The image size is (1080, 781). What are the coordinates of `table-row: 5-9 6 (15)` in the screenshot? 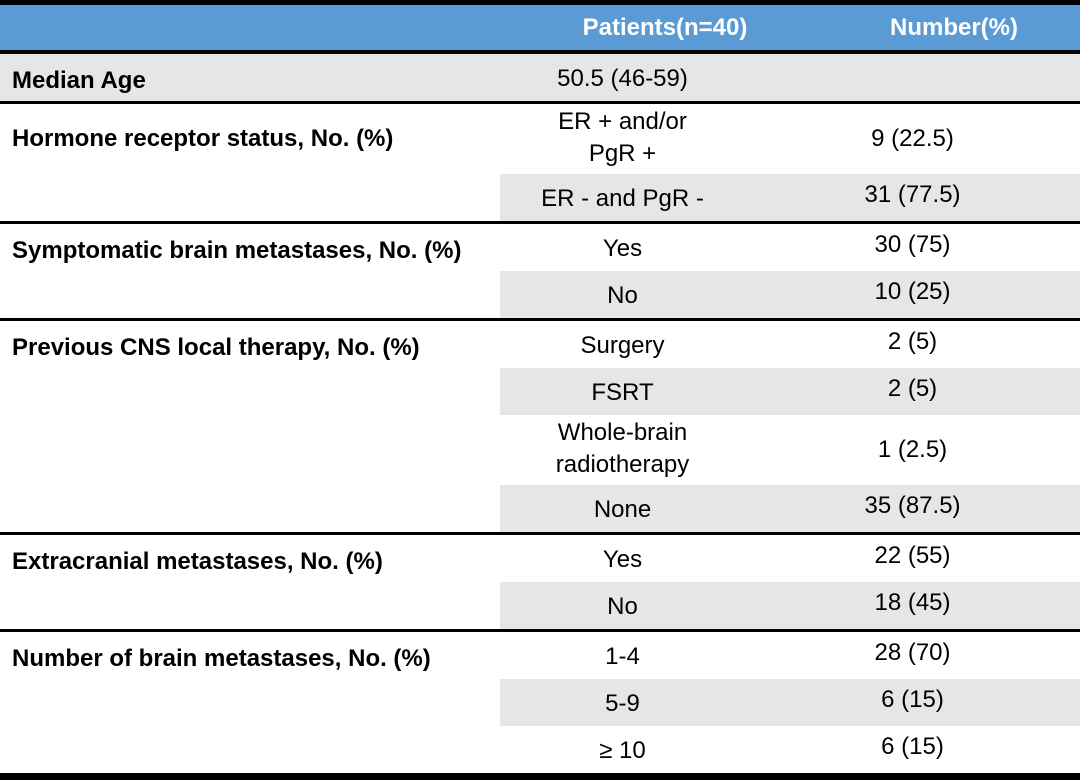 It's located at (540, 702).